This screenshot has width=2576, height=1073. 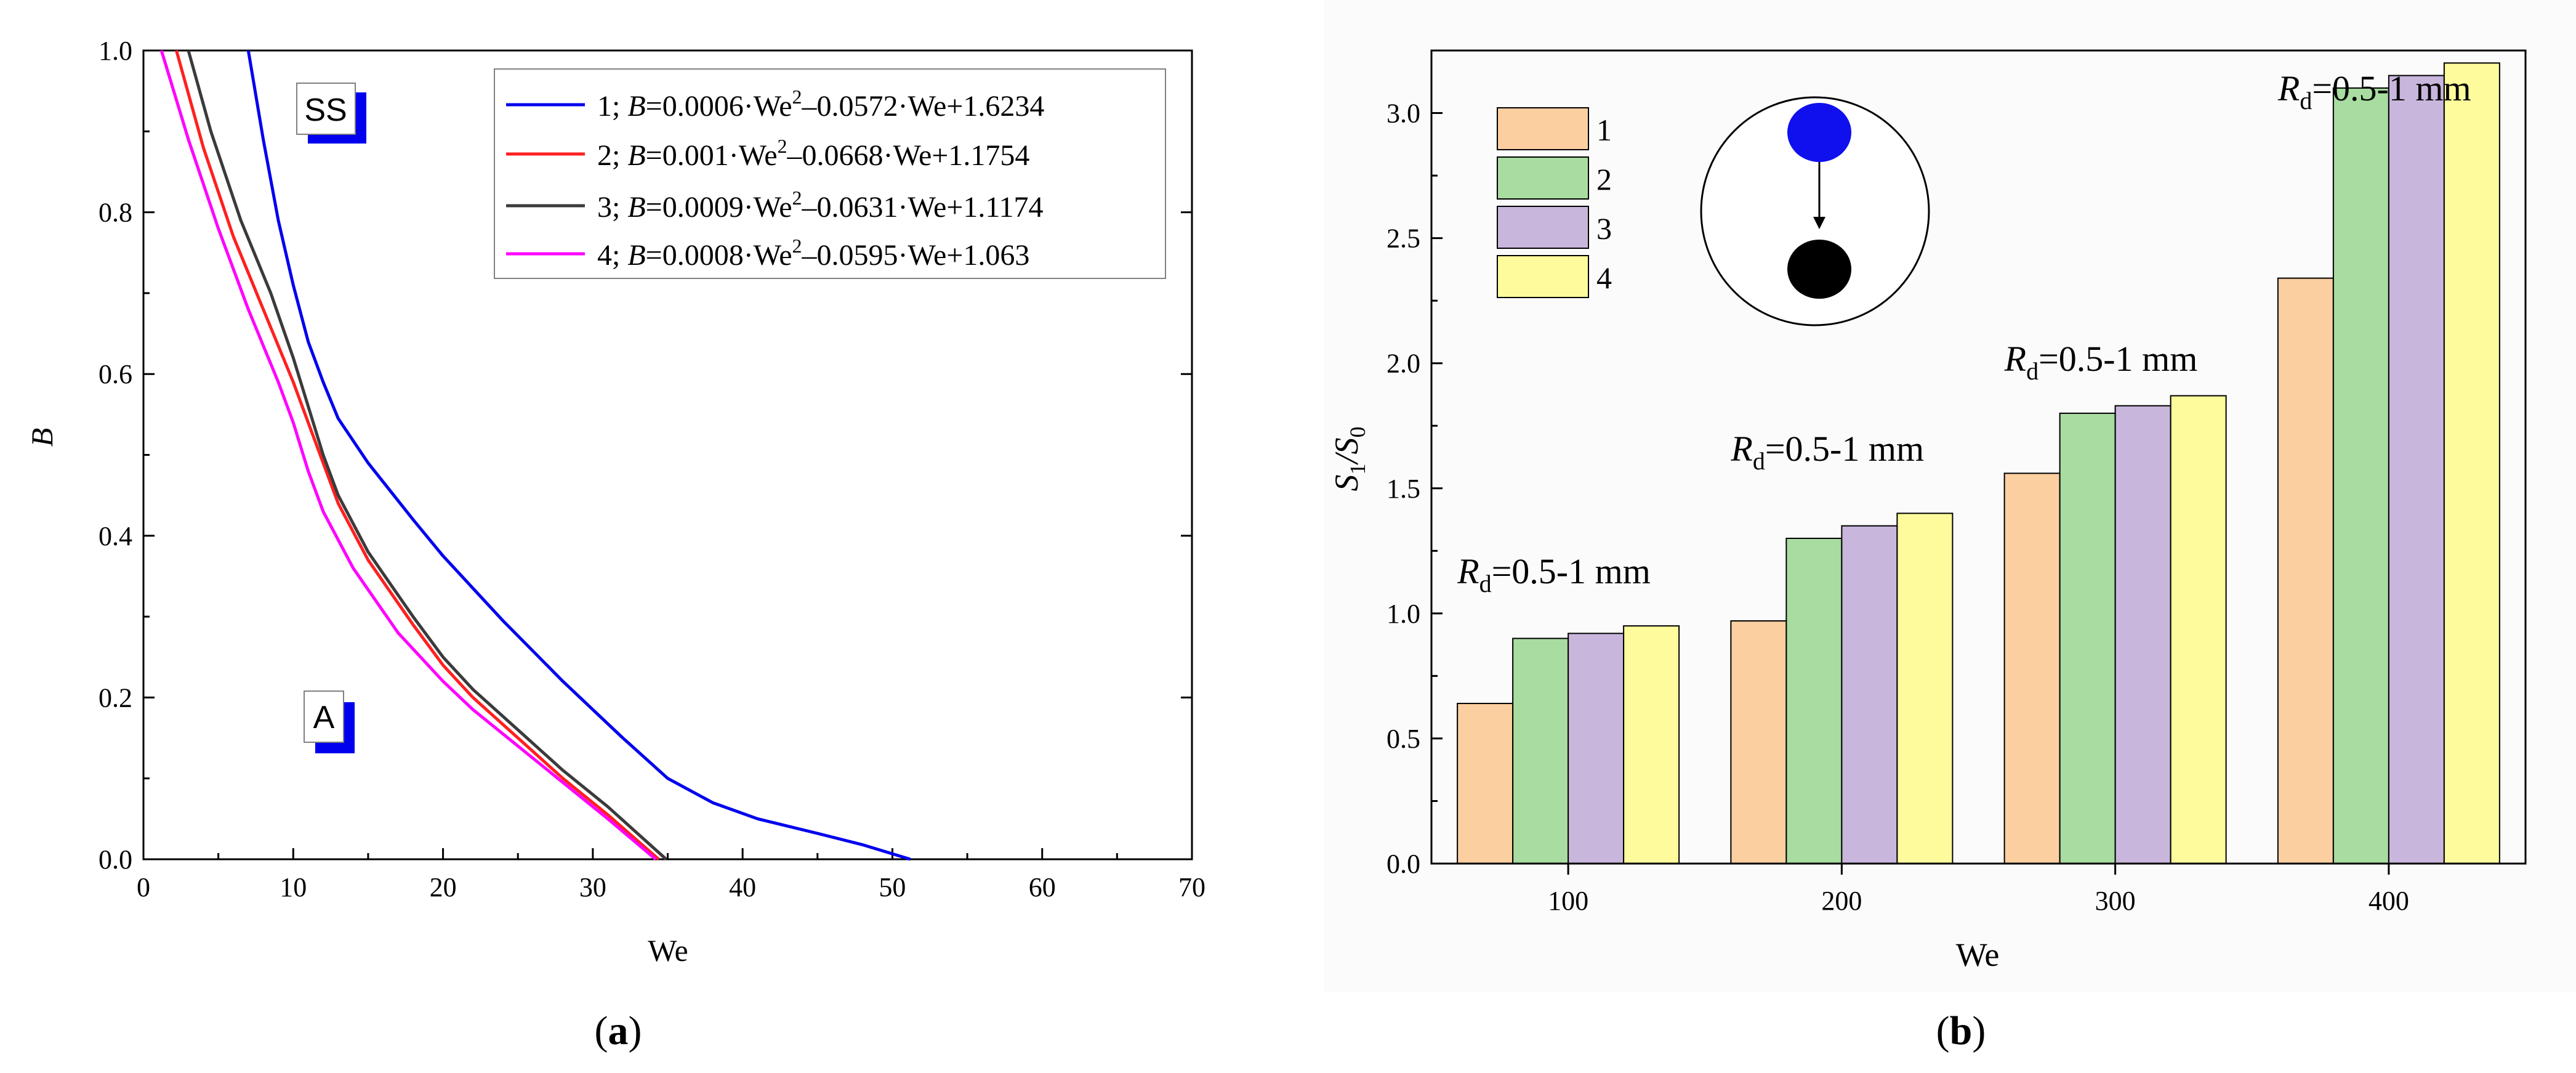 I want to click on a-y-tick-label: 0.0, so click(x=115, y=859).